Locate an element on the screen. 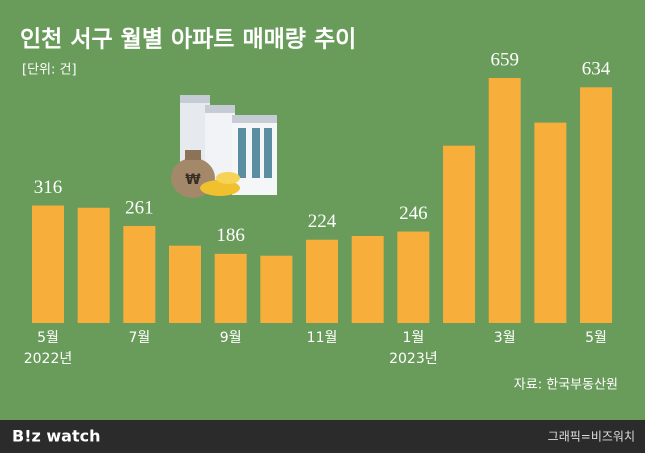  value-label: 634 is located at coordinates (596, 69).